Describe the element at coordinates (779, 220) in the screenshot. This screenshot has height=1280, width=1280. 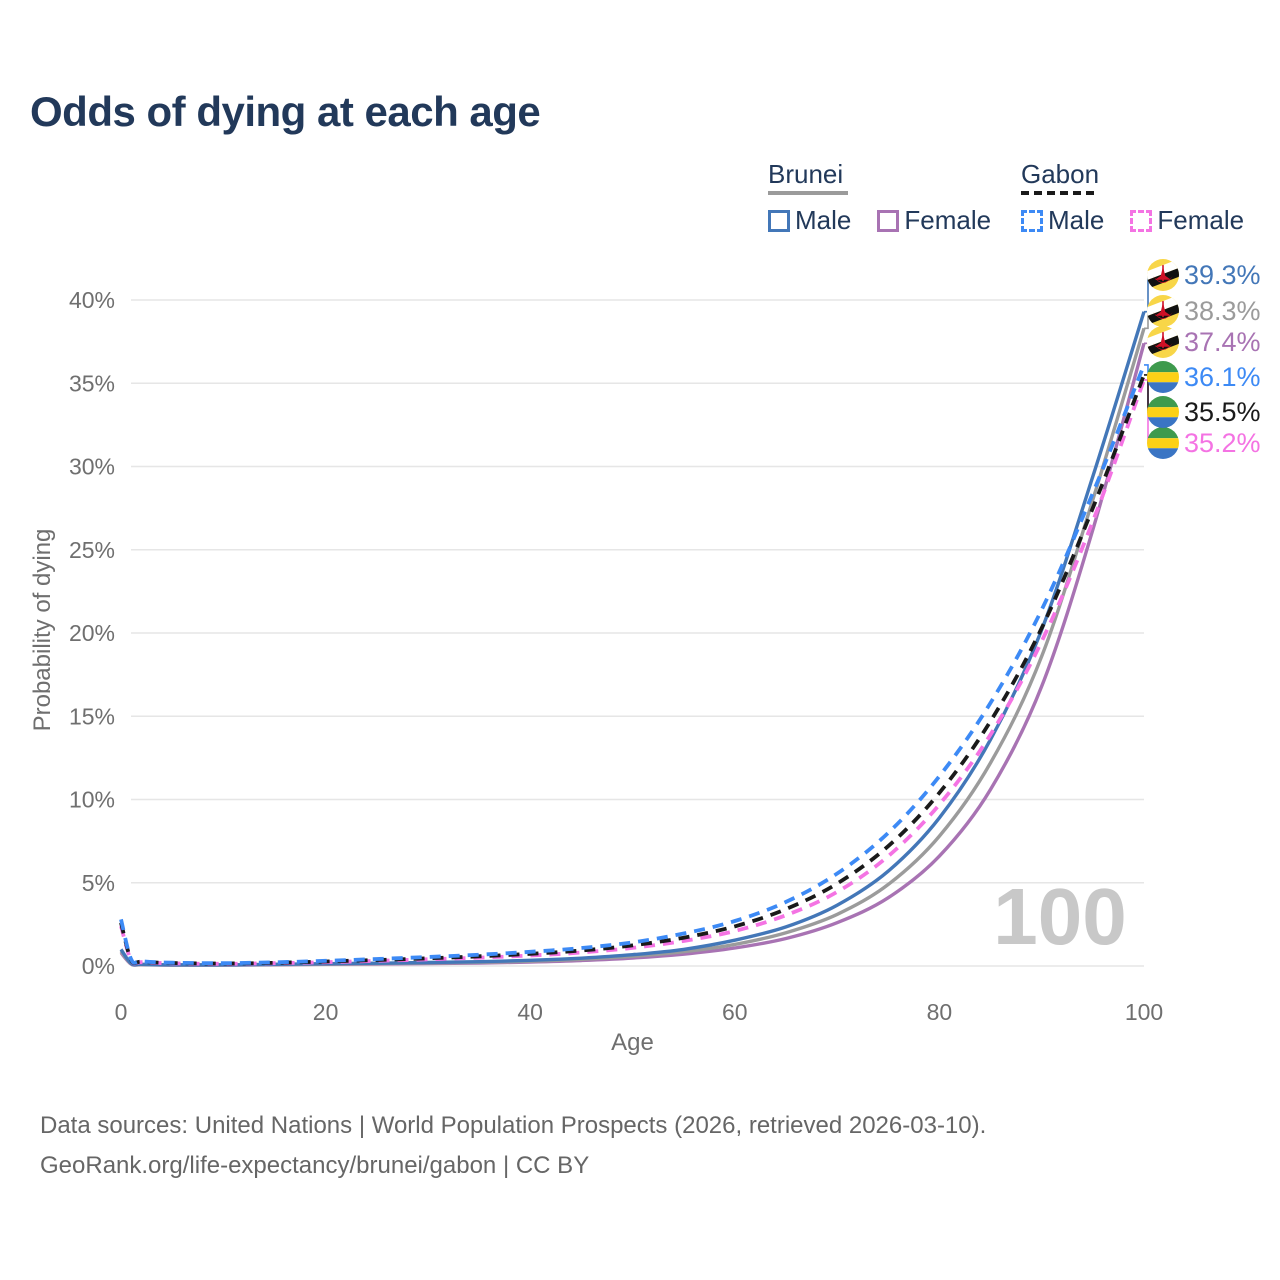
I see `brunei-male-swatch-icon` at that location.